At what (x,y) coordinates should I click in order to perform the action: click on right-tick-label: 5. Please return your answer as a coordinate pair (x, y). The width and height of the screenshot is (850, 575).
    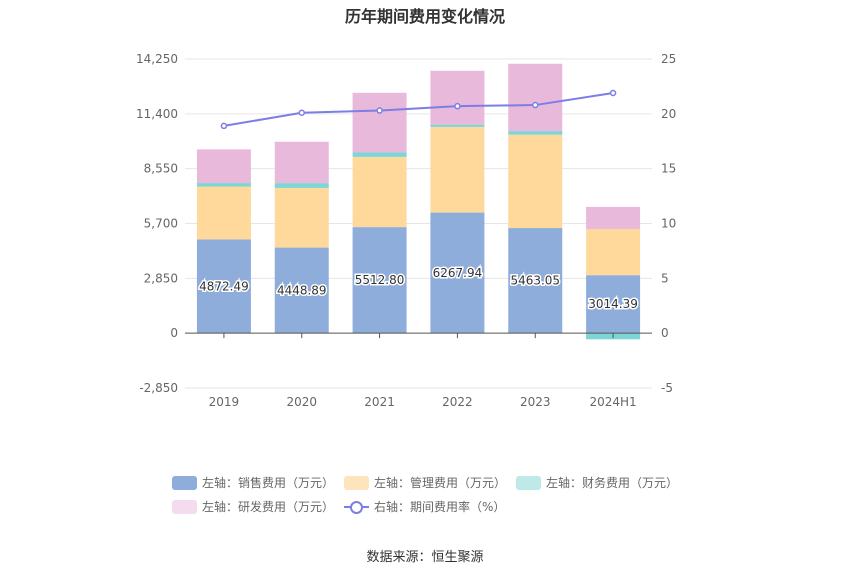
    Looking at the image, I should click on (665, 278).